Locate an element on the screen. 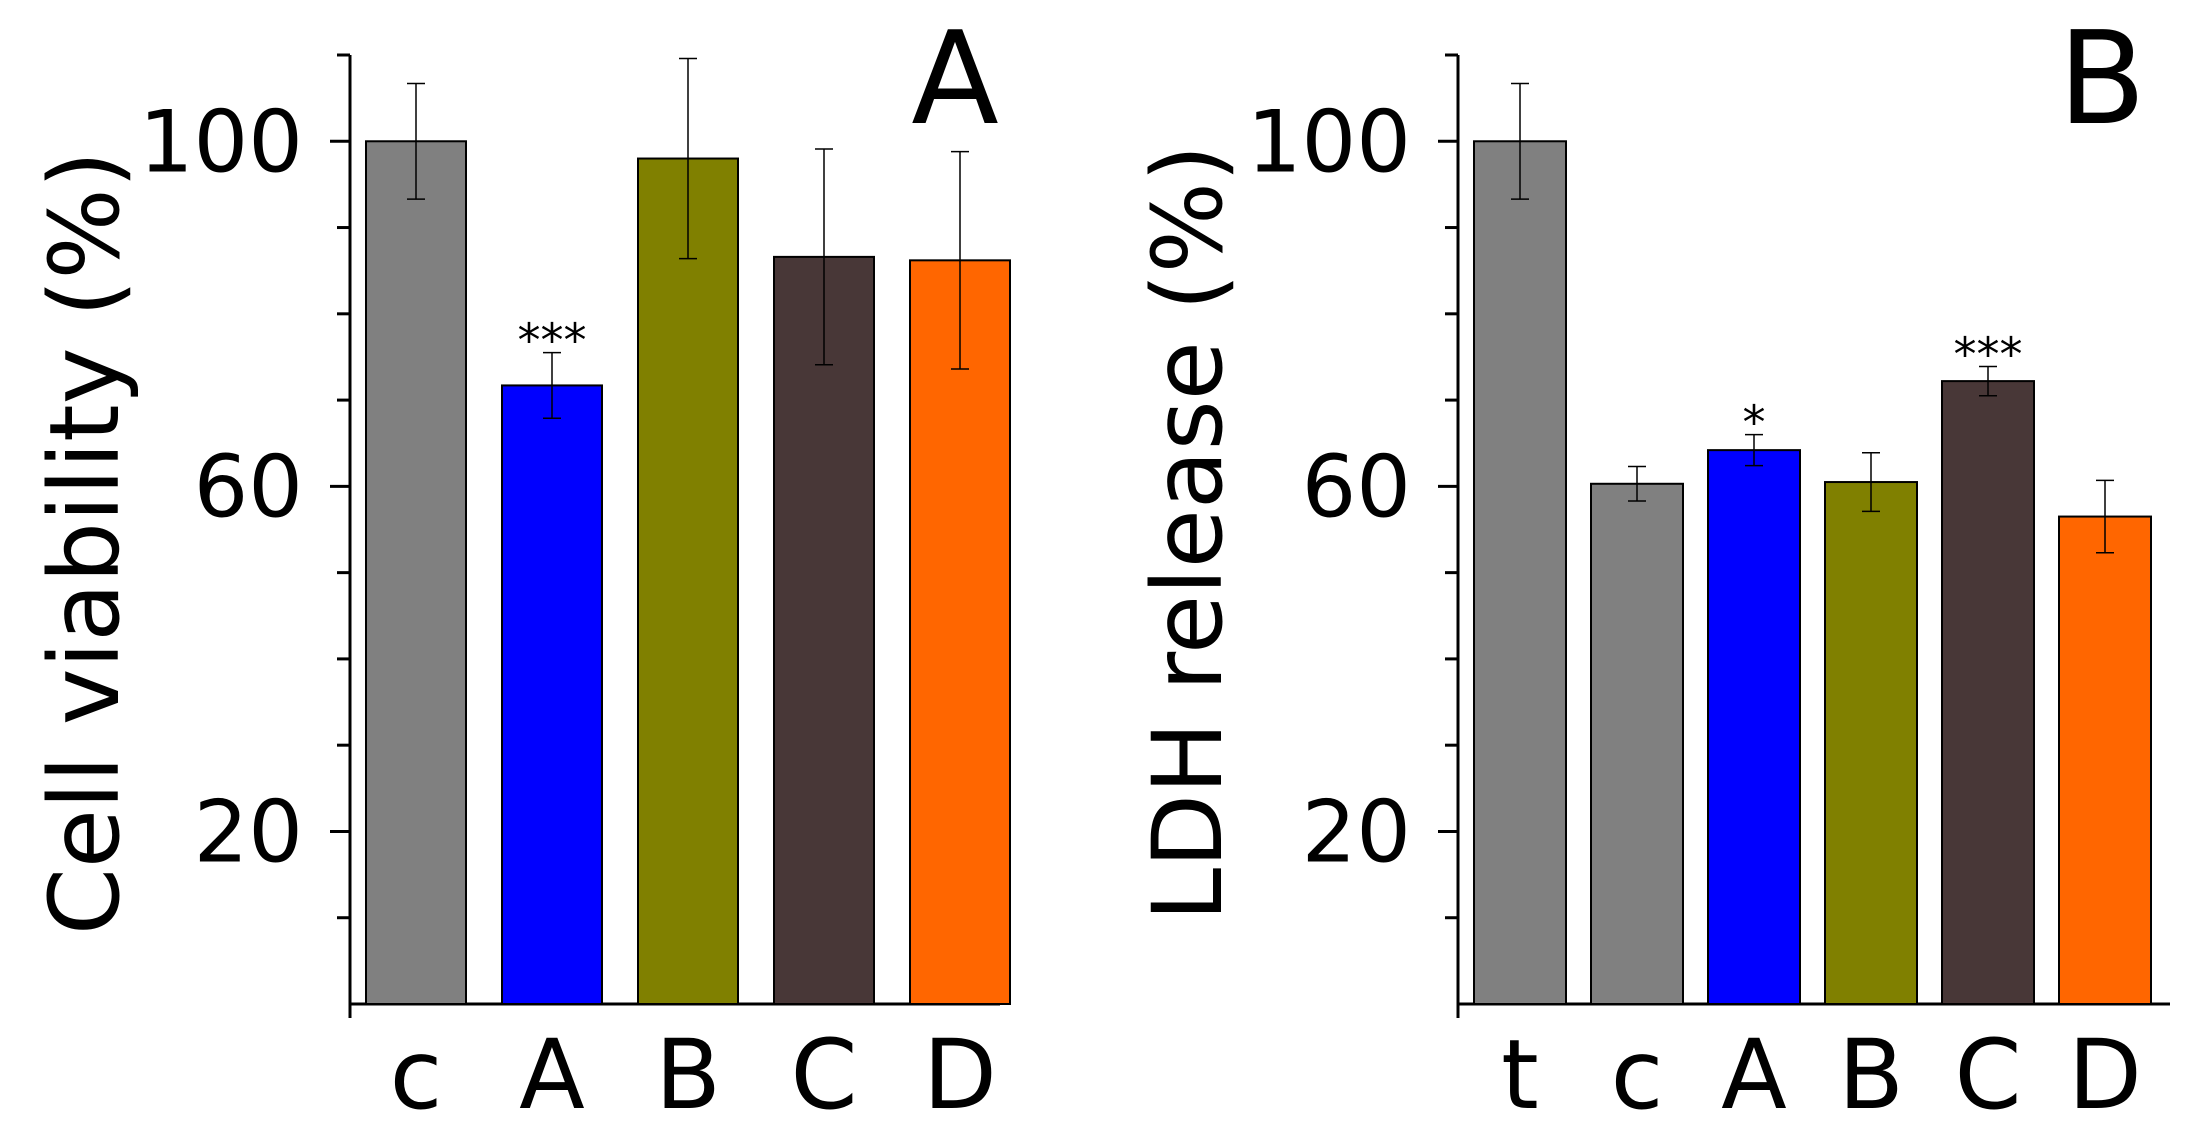  y-axis-title: Cell viability (%) is located at coordinates (85, 543).